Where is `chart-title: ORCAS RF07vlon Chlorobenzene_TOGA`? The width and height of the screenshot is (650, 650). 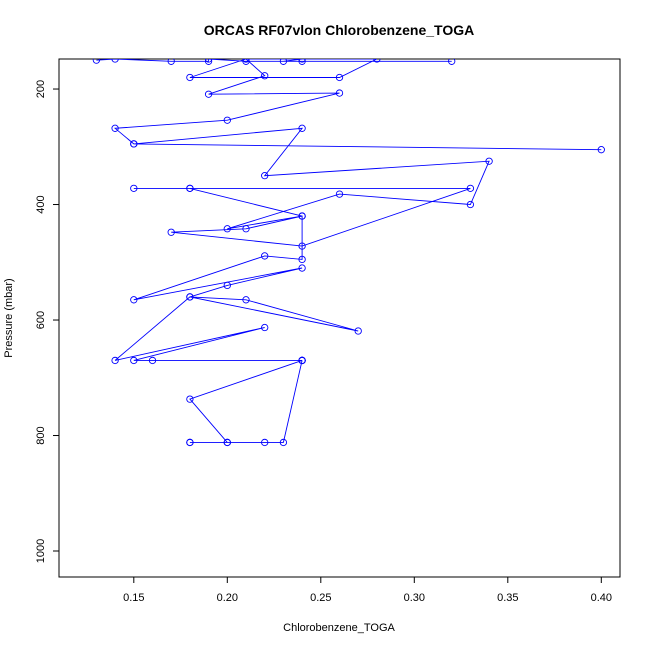
chart-title: ORCAS RF07vlon Chlorobenzene_TOGA is located at coordinates (339, 30).